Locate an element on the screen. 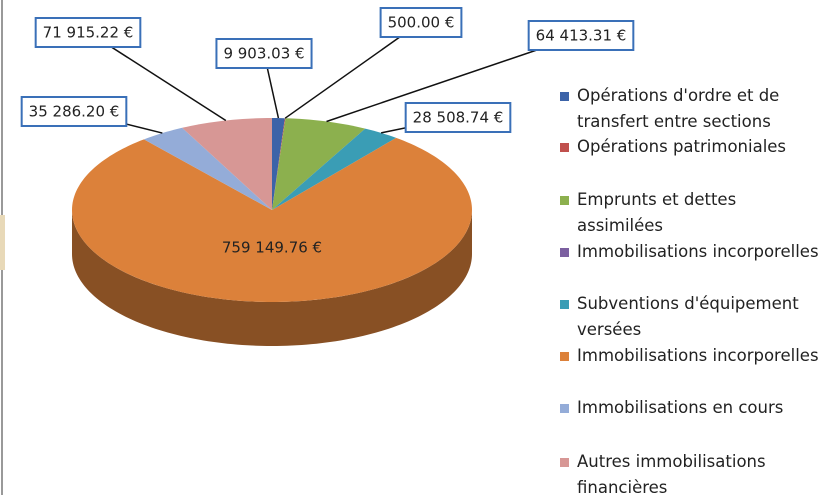  legend-entry: Opérations patrimoniales is located at coordinates (691, 147).